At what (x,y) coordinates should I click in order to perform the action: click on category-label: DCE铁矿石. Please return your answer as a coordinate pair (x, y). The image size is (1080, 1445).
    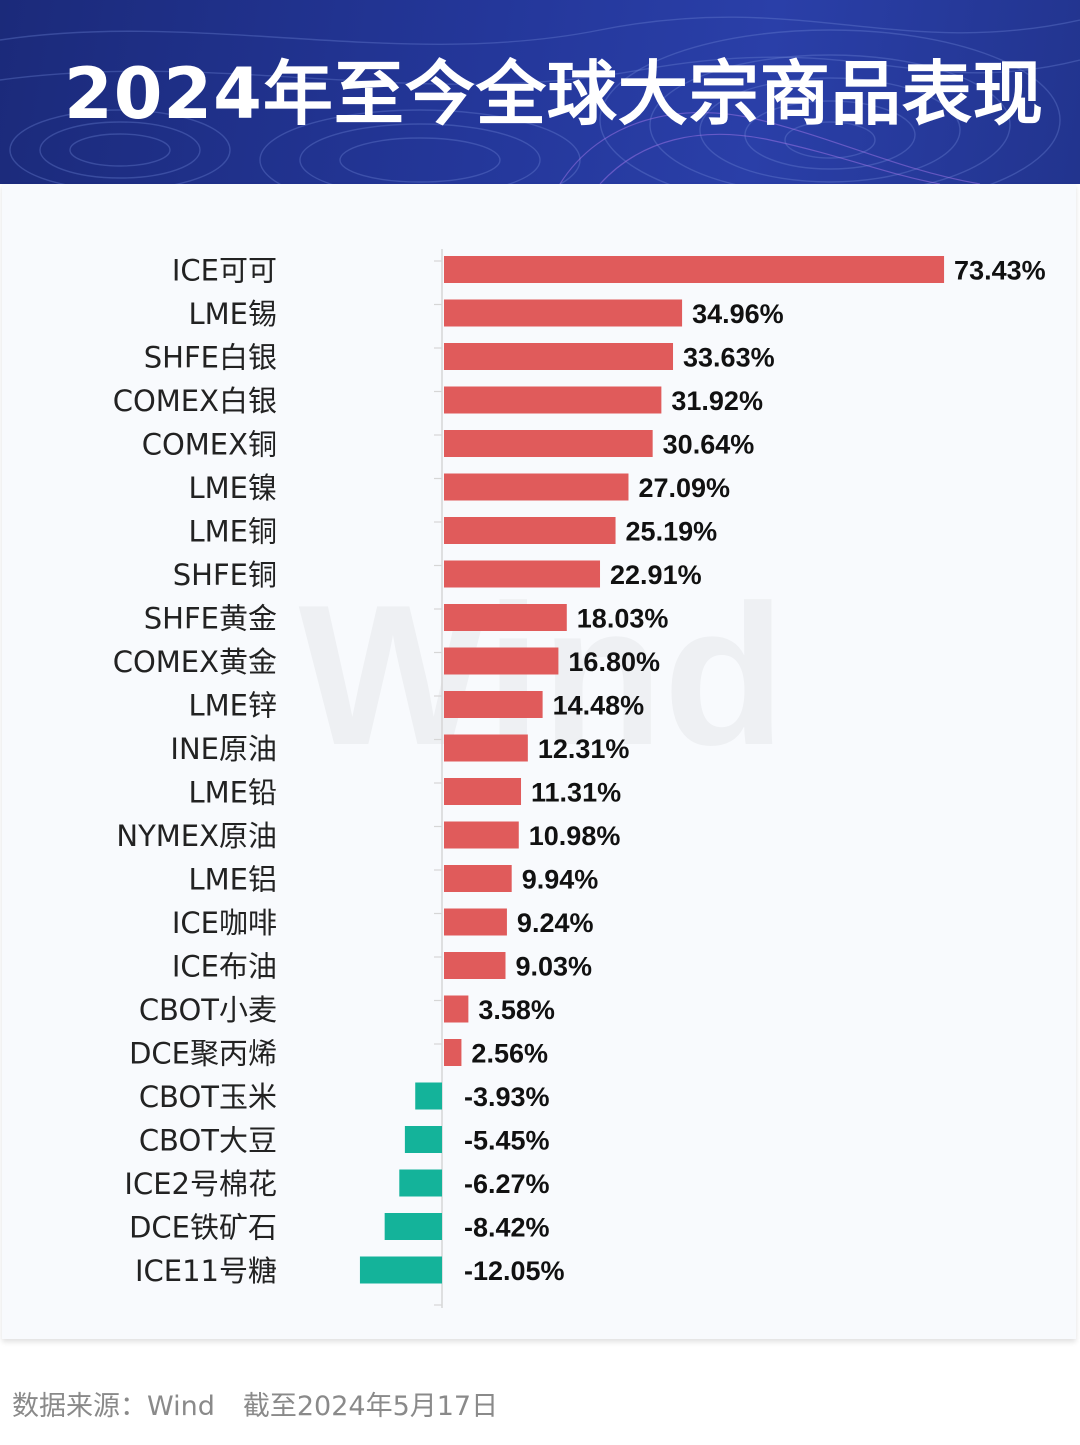
    Looking at the image, I should click on (203, 1228).